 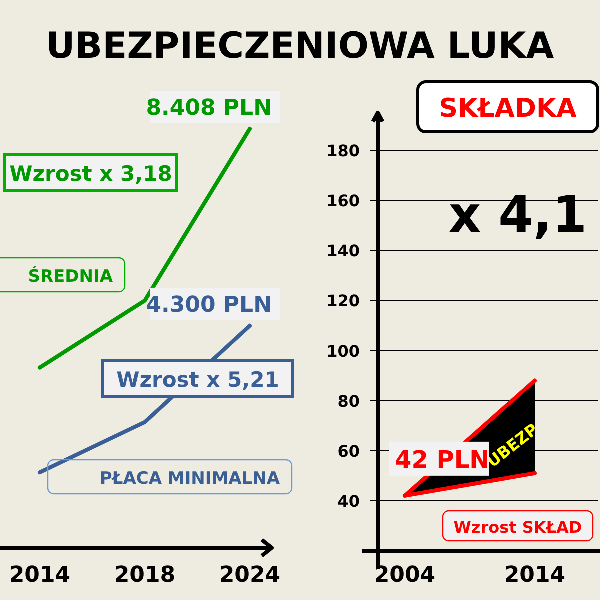 I want to click on annotation: Wzrost x 5,21, so click(x=198, y=380).